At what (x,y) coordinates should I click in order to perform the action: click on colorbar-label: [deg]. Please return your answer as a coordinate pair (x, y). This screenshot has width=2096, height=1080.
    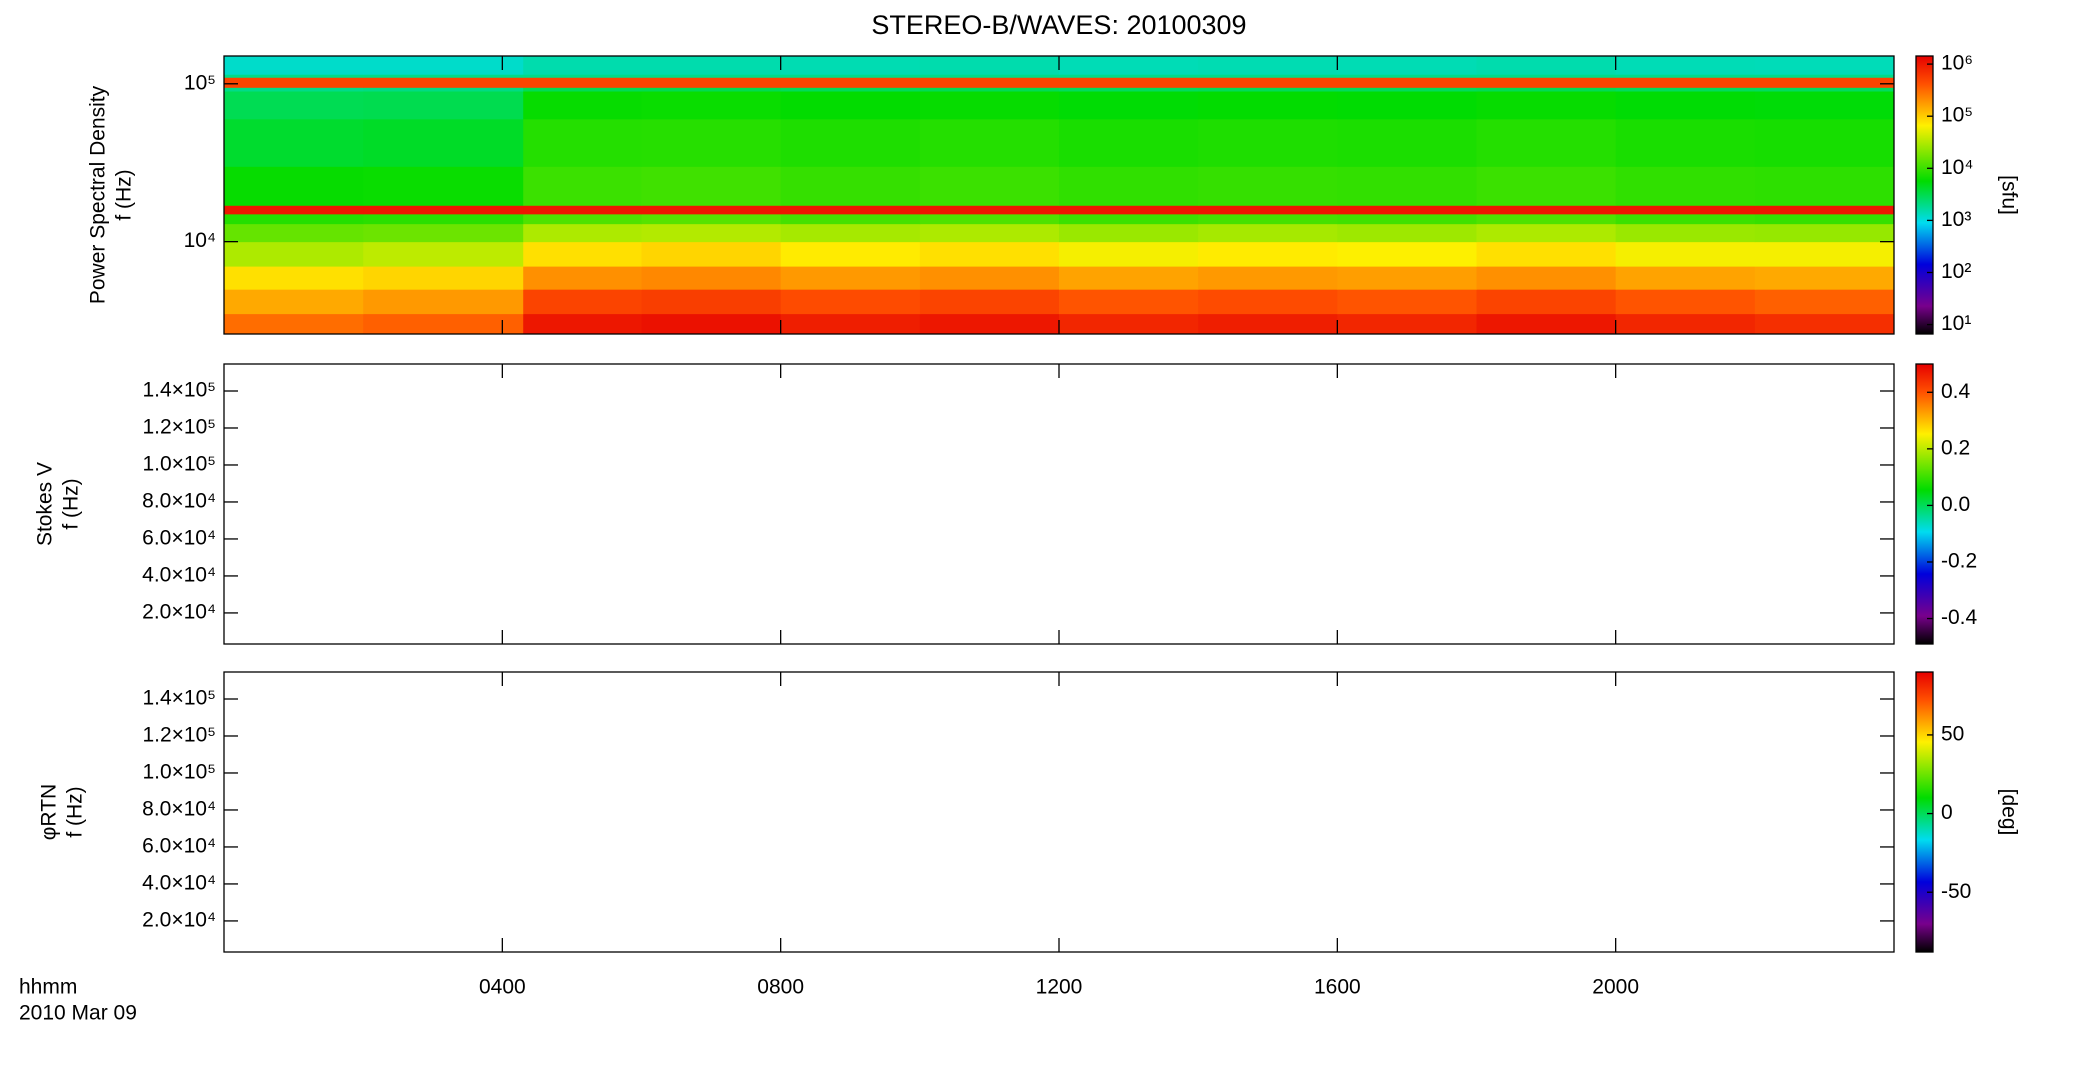
    Looking at the image, I should click on (2008, 812).